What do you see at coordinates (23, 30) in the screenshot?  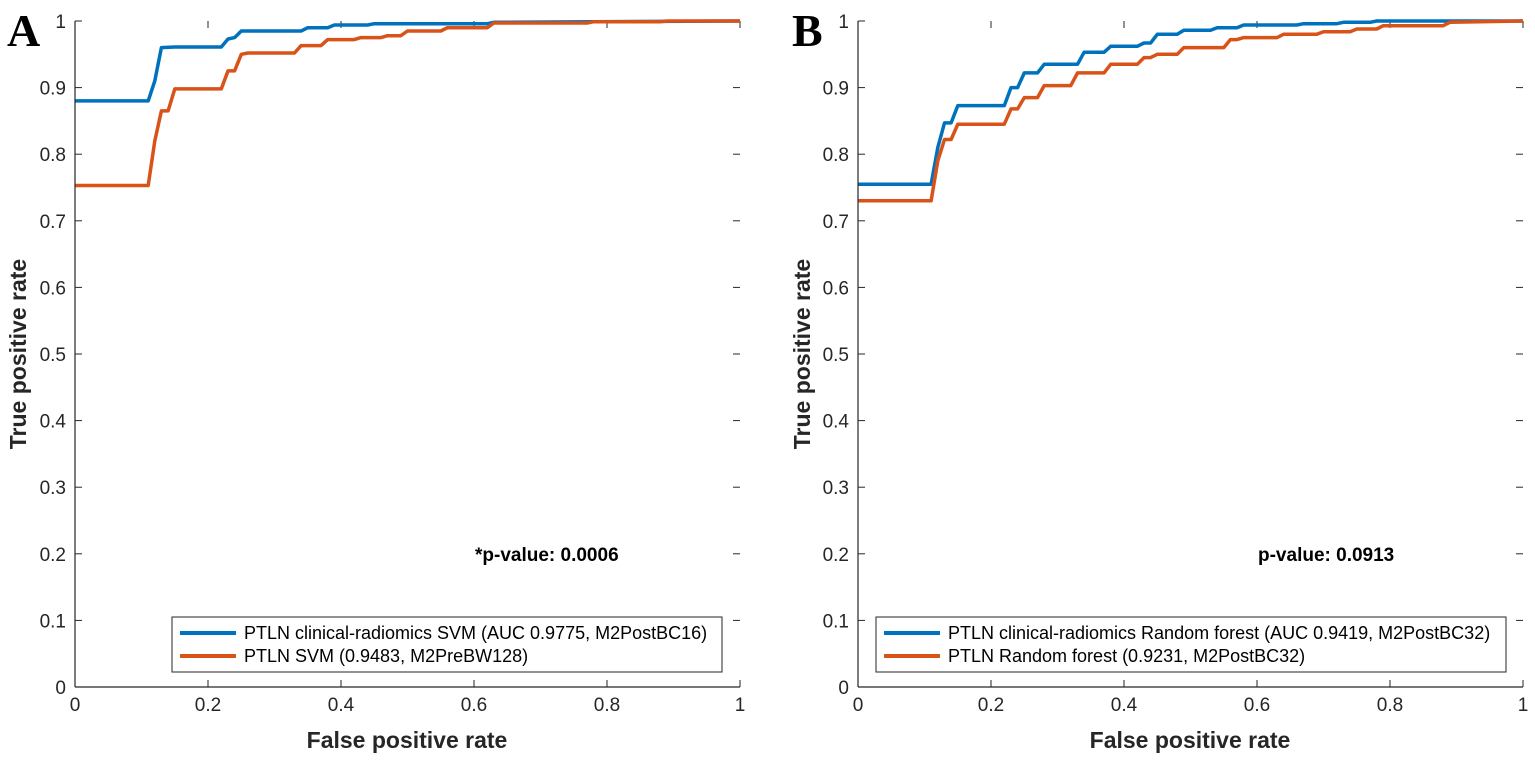 I see `panel-label-a: A` at bounding box center [23, 30].